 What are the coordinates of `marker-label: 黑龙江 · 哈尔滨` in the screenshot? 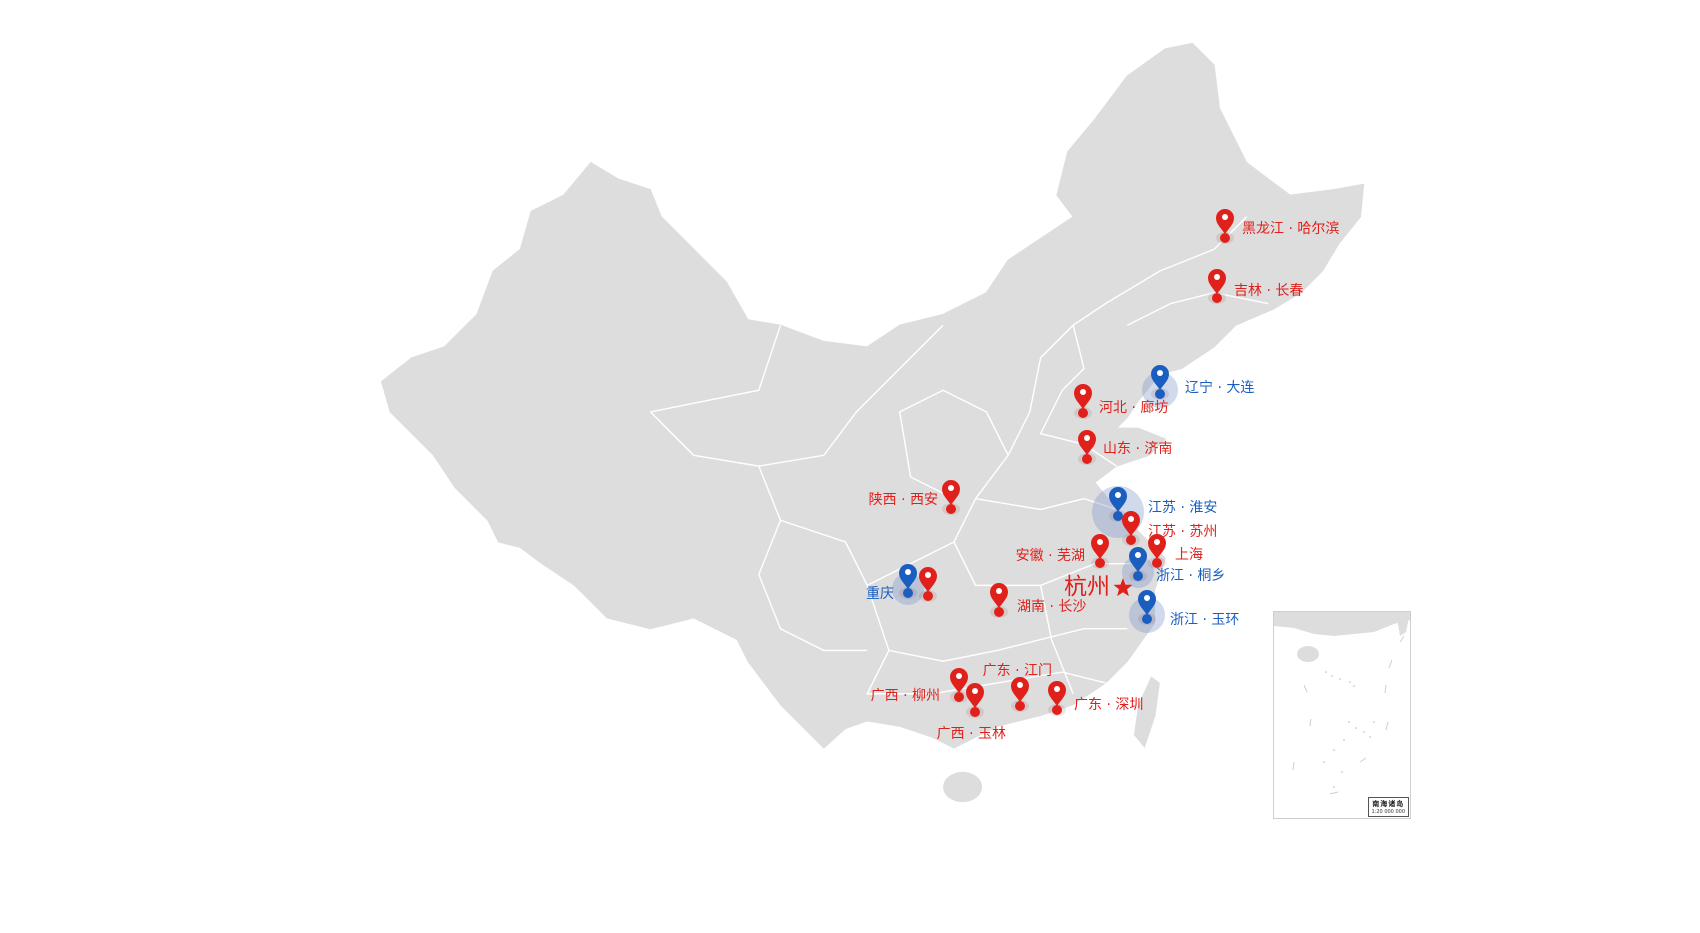 It's located at (1291, 229).